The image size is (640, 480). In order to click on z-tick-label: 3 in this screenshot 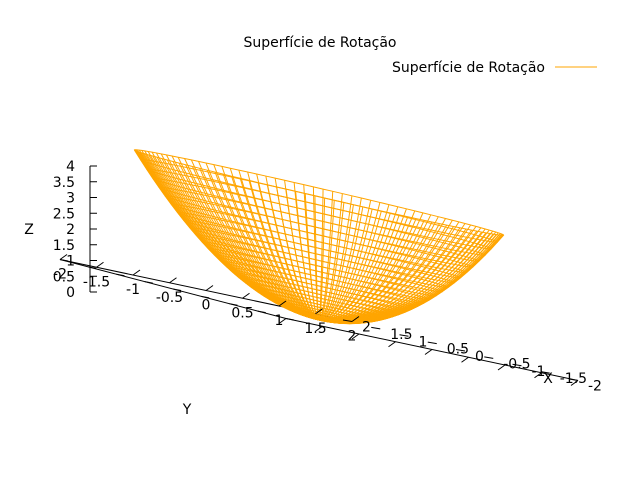, I will do `click(70, 199)`.